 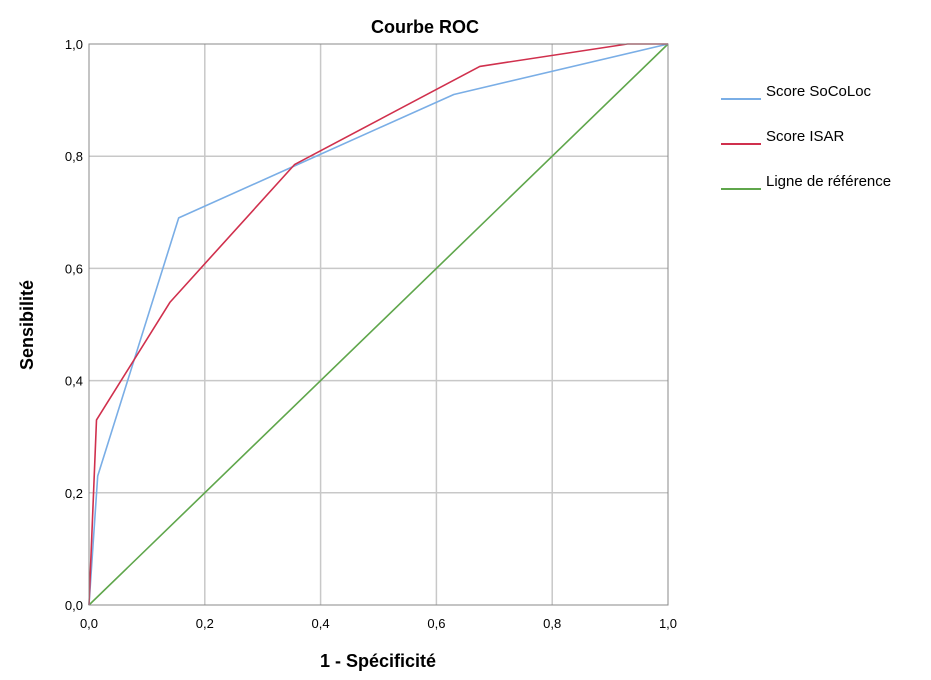 I want to click on x-tick-label: 0,2, so click(x=205, y=623).